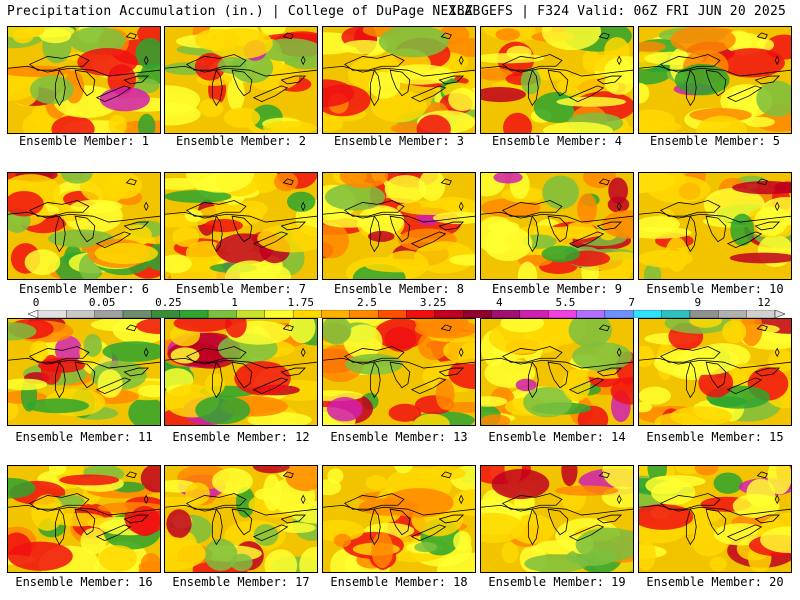 Image resolution: width=800 pixels, height=600 pixels. What do you see at coordinates (399, 289) in the screenshot?
I see `ensemble-member-label: Ensemble Member: 8` at bounding box center [399, 289].